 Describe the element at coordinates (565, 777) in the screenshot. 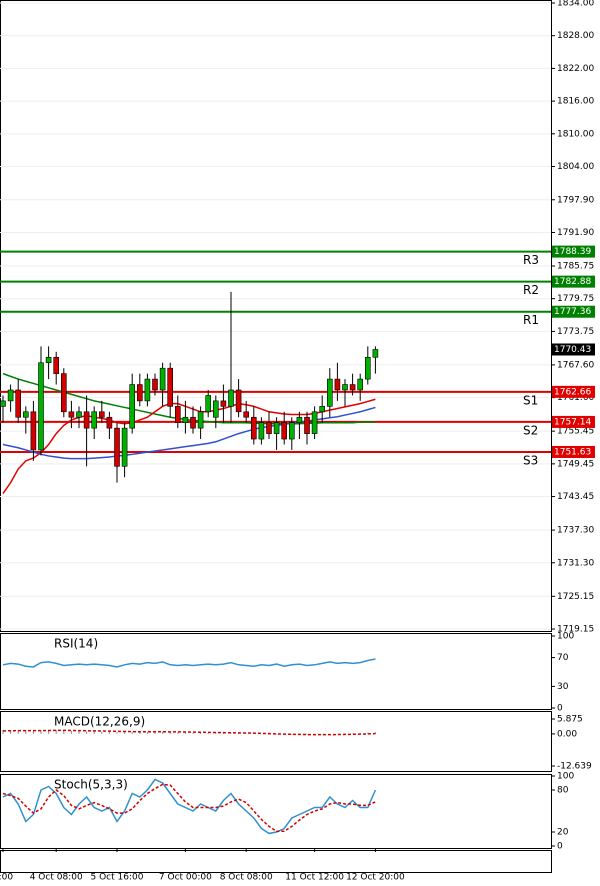

I see `y-tick-label: 100` at that location.